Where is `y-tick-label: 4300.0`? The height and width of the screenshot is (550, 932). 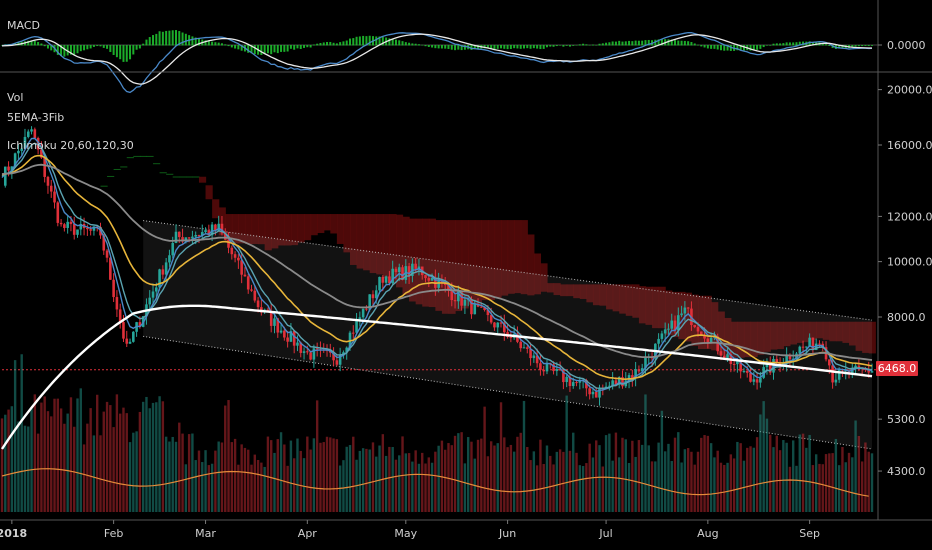
y-tick-label: 4300.0 is located at coordinates (906, 471).